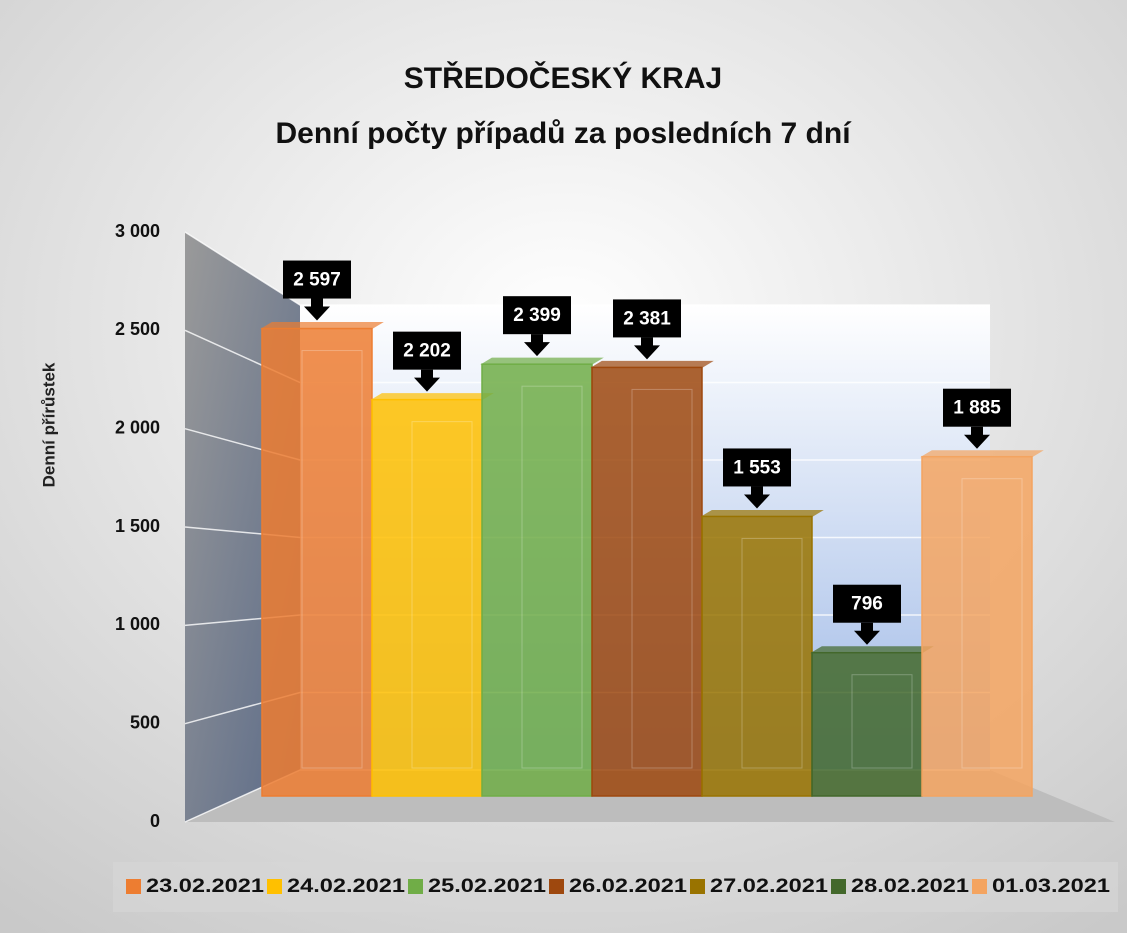  Describe the element at coordinates (137, 231) in the screenshot. I see `y-tick-label: 3 000` at that location.